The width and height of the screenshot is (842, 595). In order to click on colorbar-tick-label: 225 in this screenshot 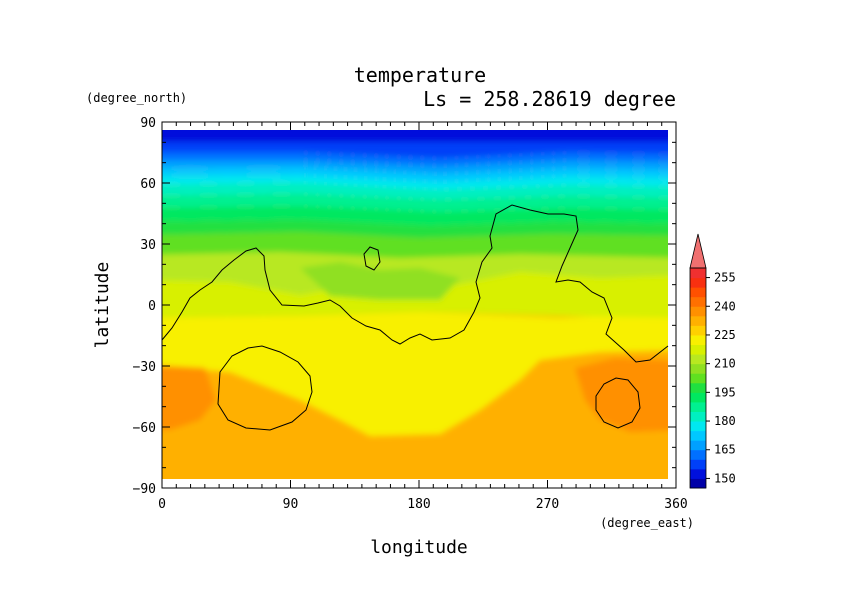, I will do `click(725, 335)`.